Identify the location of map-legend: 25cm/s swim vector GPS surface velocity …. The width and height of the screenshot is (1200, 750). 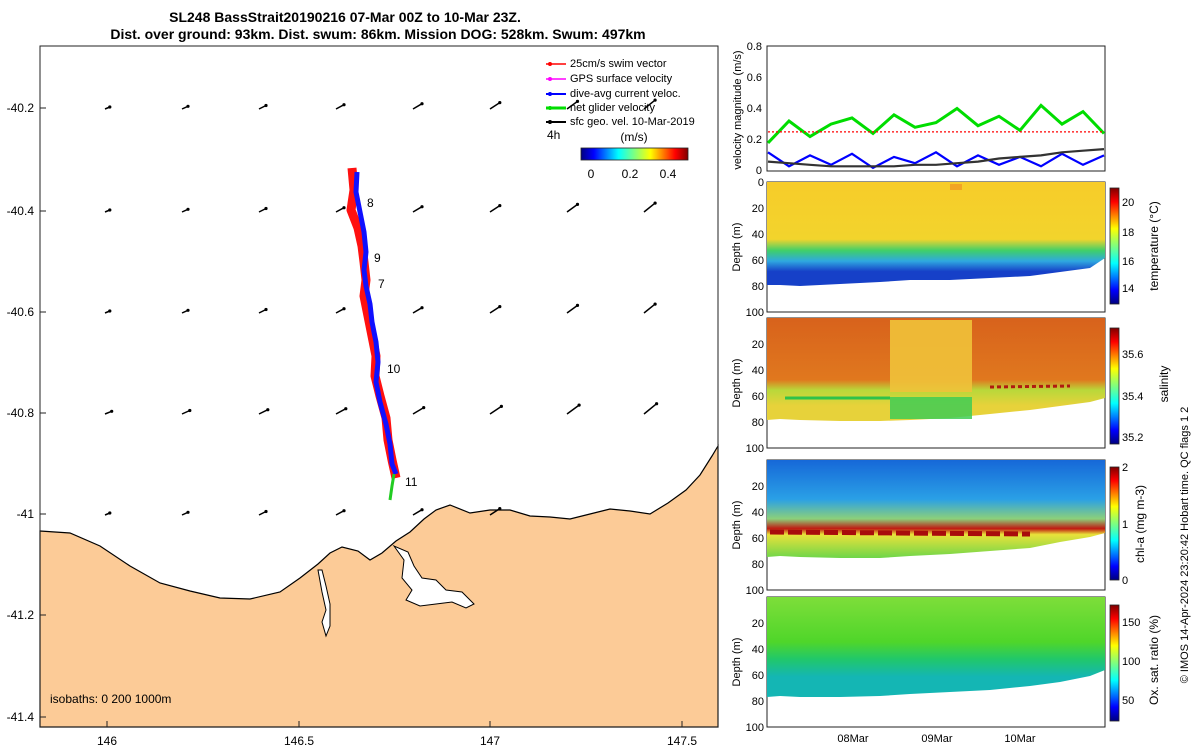
(620, 93).